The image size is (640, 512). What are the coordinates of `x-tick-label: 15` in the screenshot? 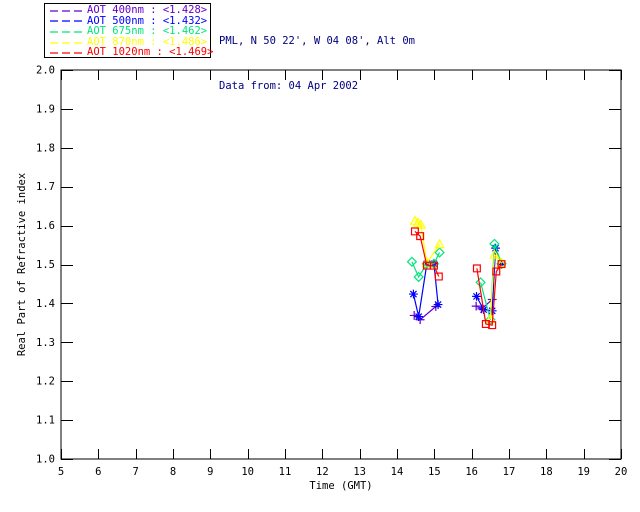 It's located at (434, 472).